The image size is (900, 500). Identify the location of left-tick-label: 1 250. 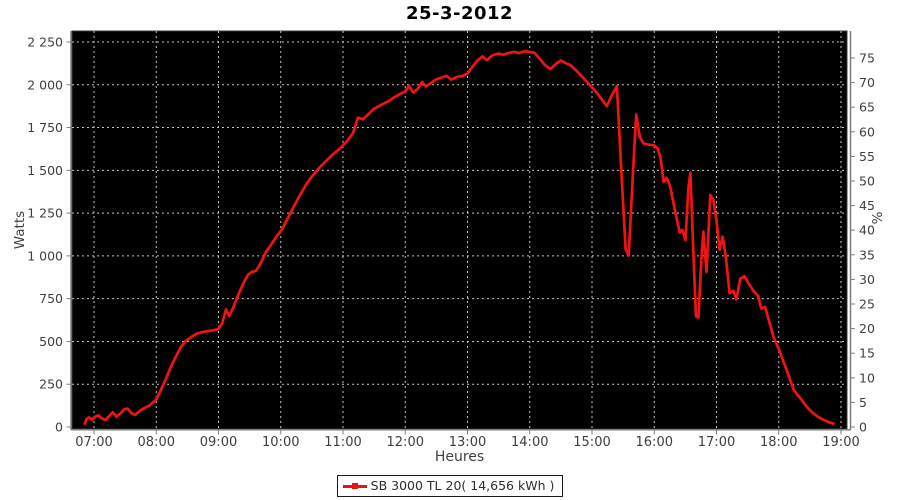
(45, 213).